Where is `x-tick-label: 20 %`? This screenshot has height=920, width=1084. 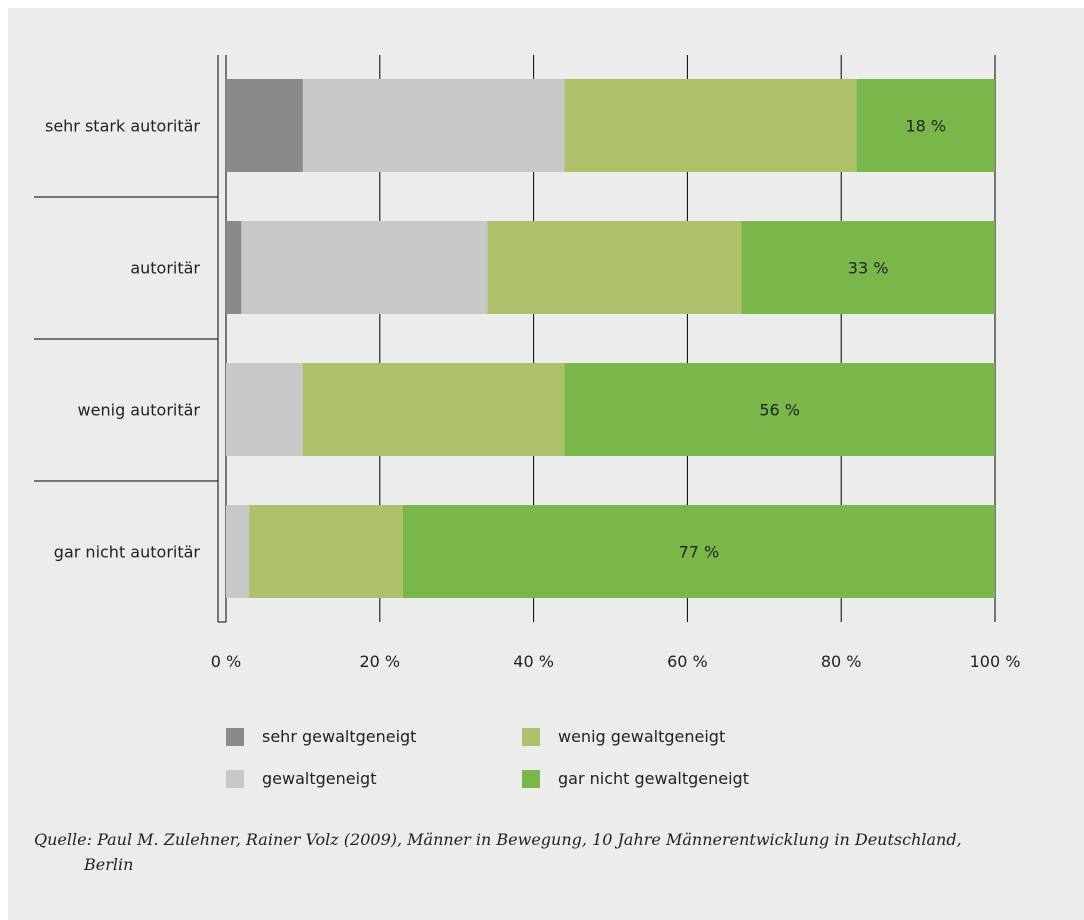
x-tick-label: 20 % is located at coordinates (379, 661).